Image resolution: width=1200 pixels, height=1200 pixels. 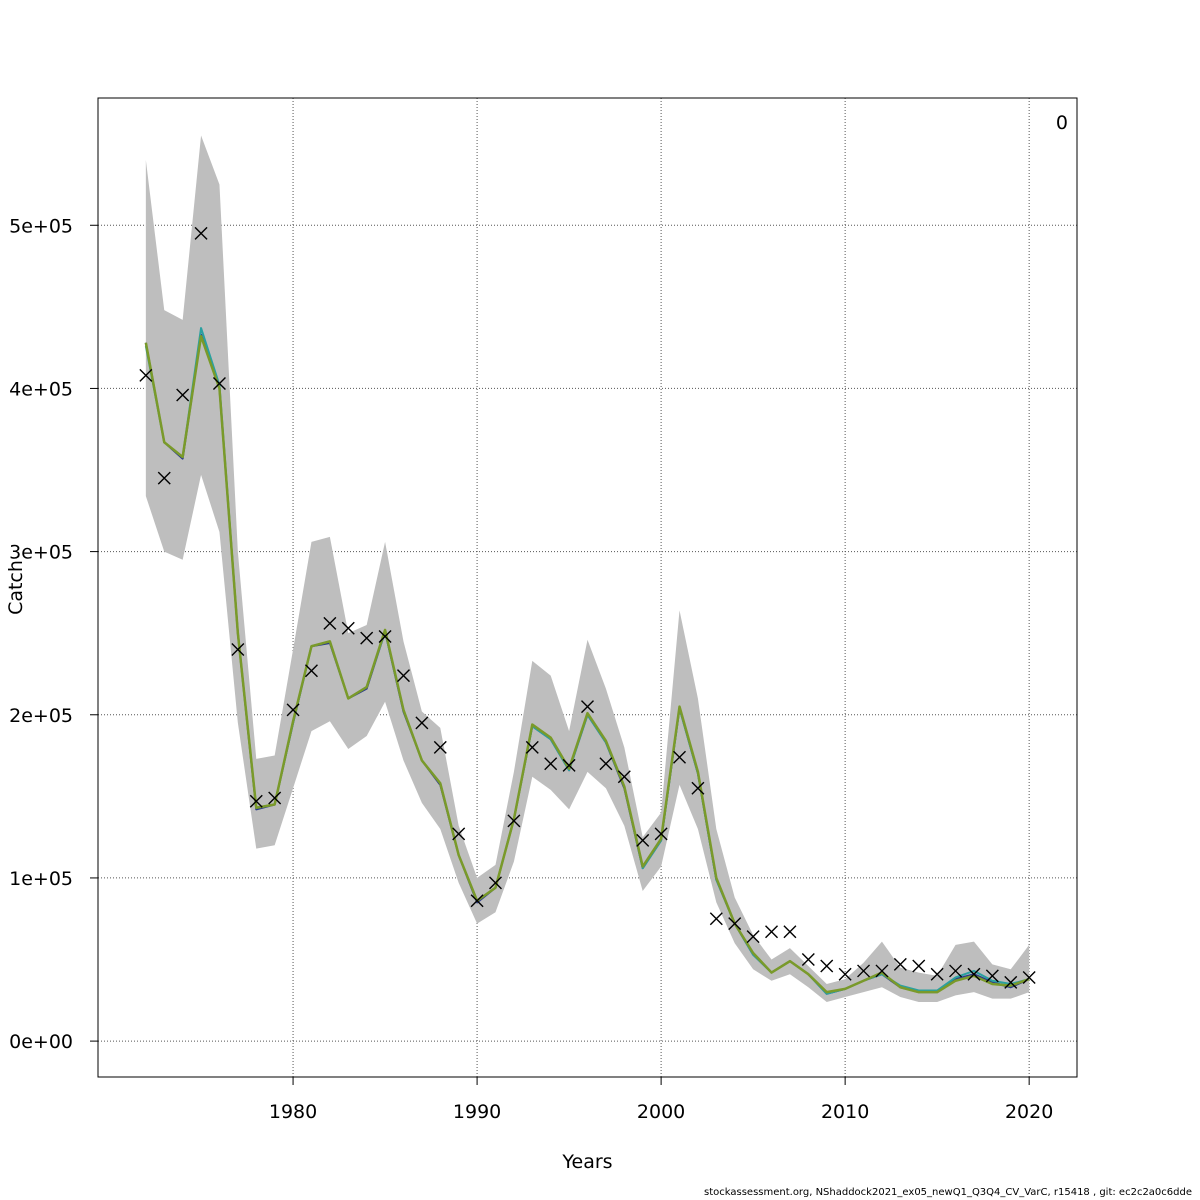 I want to click on y-tick-label: 3e+05, so click(x=41, y=553).